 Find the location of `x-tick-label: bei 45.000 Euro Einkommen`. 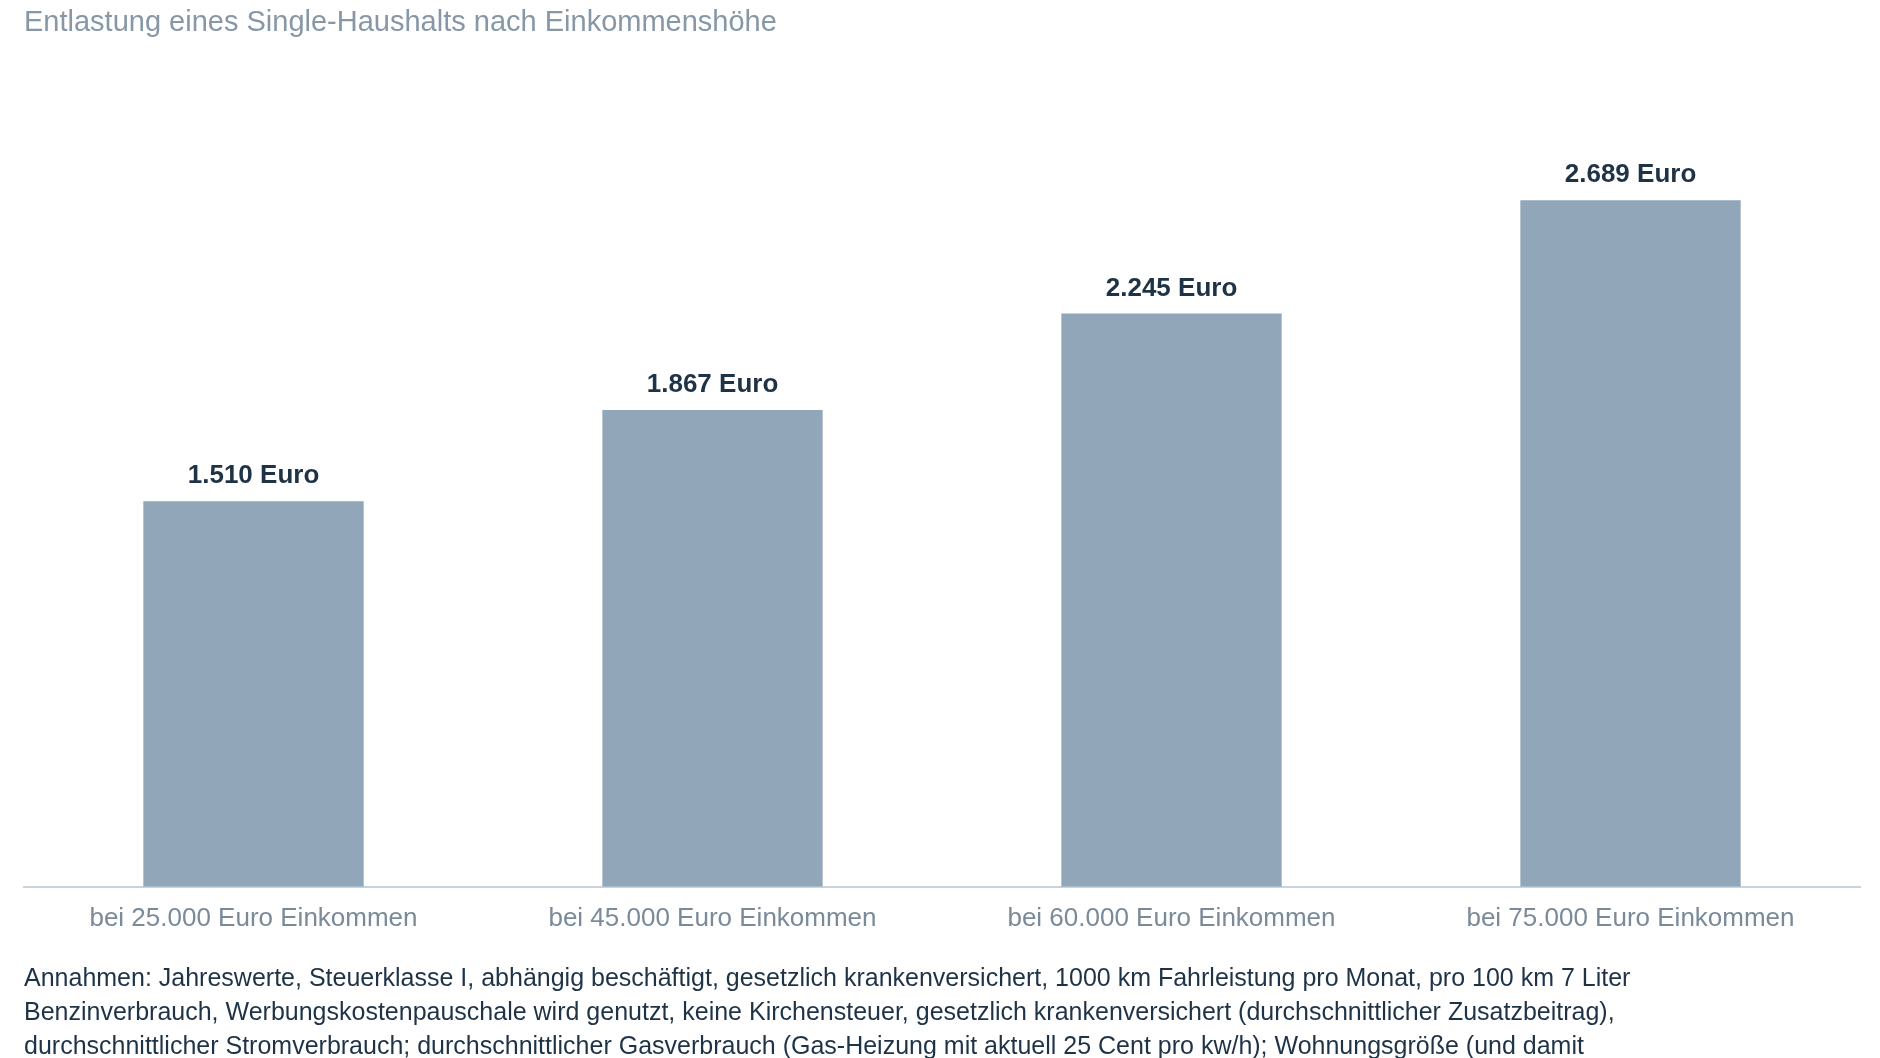

x-tick-label: bei 45.000 Euro Einkommen is located at coordinates (712, 916).